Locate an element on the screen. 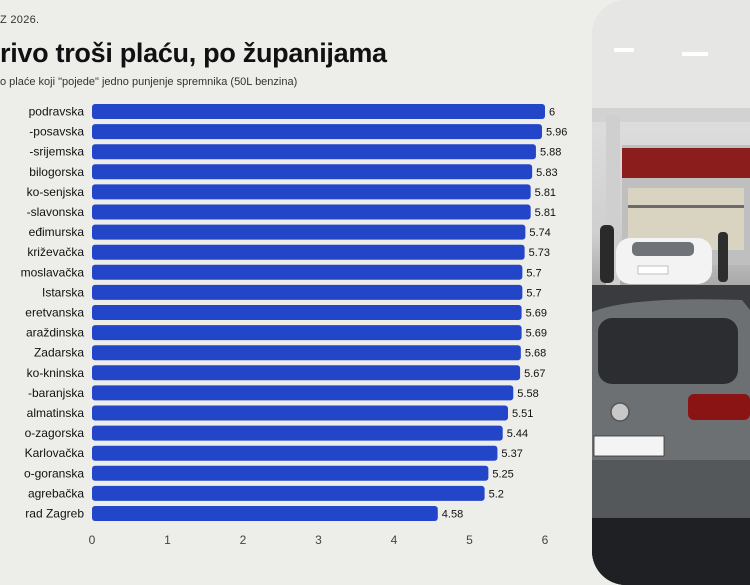 The height and width of the screenshot is (585, 750). category-label: o-goranska is located at coordinates (54, 473).